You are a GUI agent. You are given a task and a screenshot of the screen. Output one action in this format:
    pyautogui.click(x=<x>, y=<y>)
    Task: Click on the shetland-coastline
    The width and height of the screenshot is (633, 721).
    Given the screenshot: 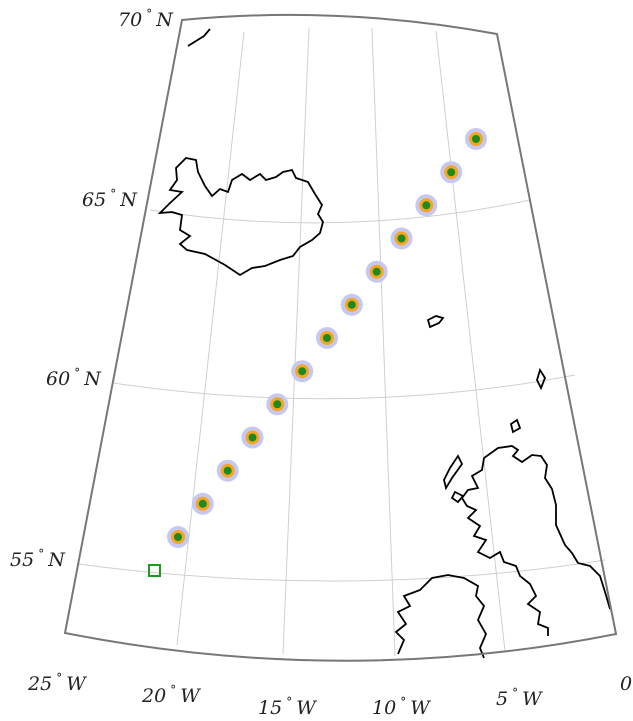 What is the action you would take?
    pyautogui.click(x=541, y=379)
    